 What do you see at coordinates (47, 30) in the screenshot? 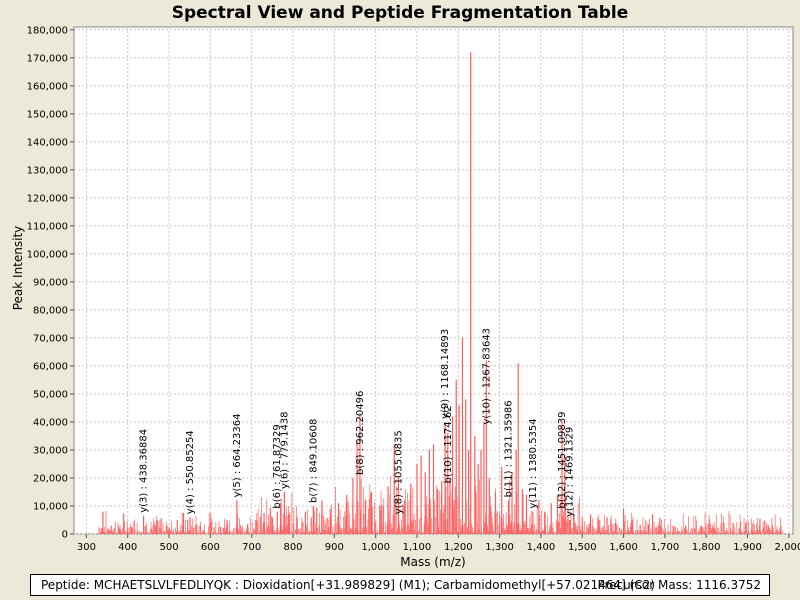
I see `y-tick-label: 180,000` at bounding box center [47, 30].